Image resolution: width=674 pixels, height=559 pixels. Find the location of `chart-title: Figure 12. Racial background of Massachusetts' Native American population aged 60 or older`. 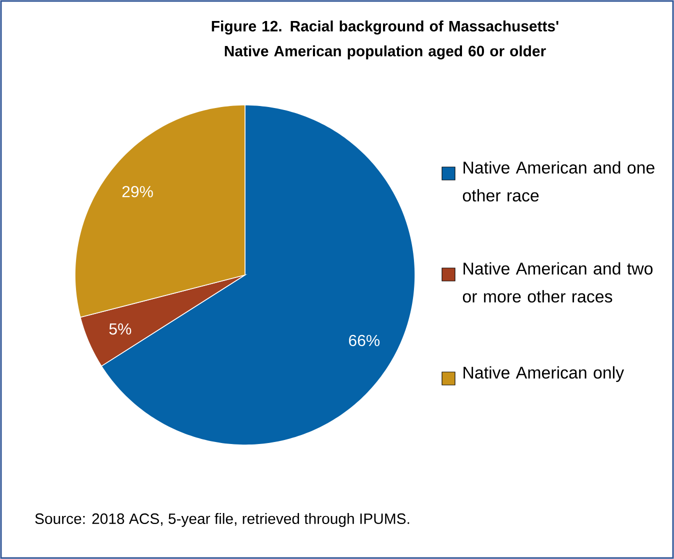

chart-title: Figure 12. Racial background of Massachusetts' Native American population aged 60 or older is located at coordinates (385, 40).